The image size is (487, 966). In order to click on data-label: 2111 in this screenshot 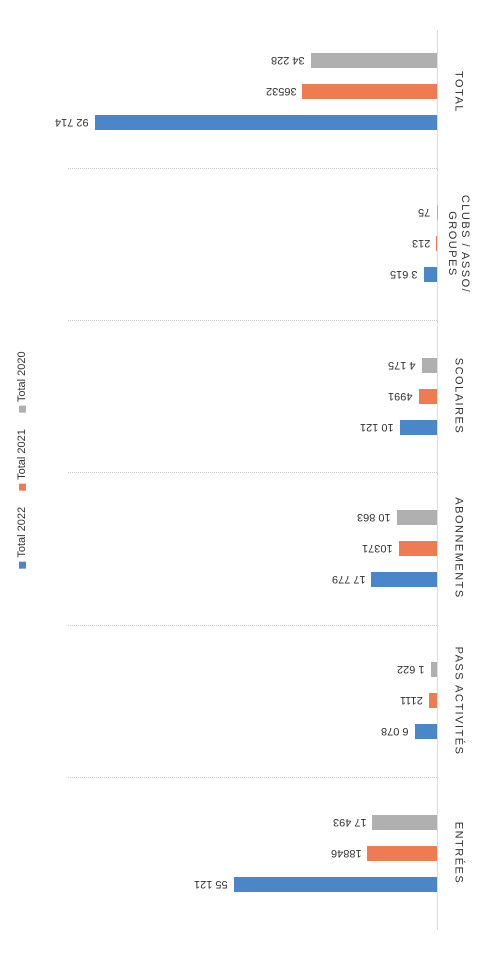, I will do `click(412, 700)`.